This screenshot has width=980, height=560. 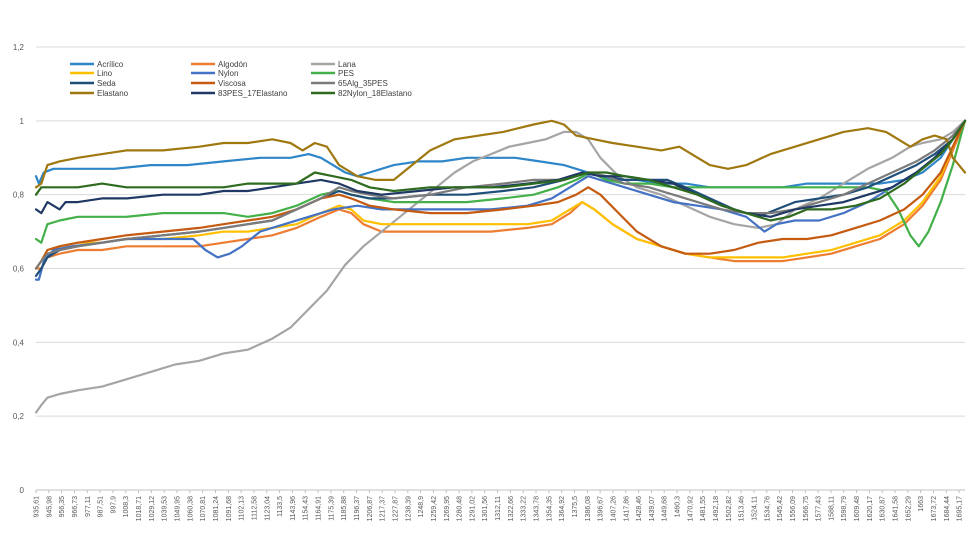 I want to click on y-tick-label: 0, so click(x=22, y=490).